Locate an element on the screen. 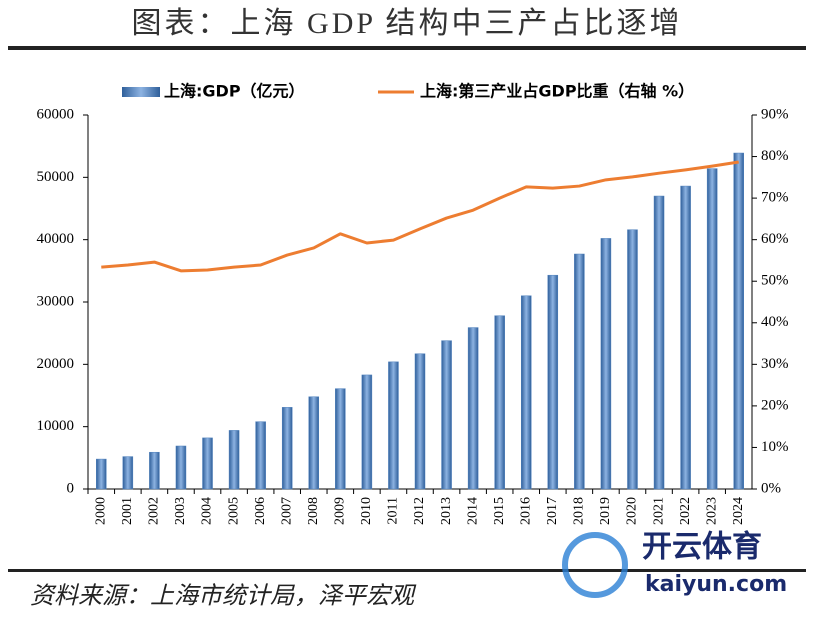  x-tick-label: 2011 is located at coordinates (393, 510).